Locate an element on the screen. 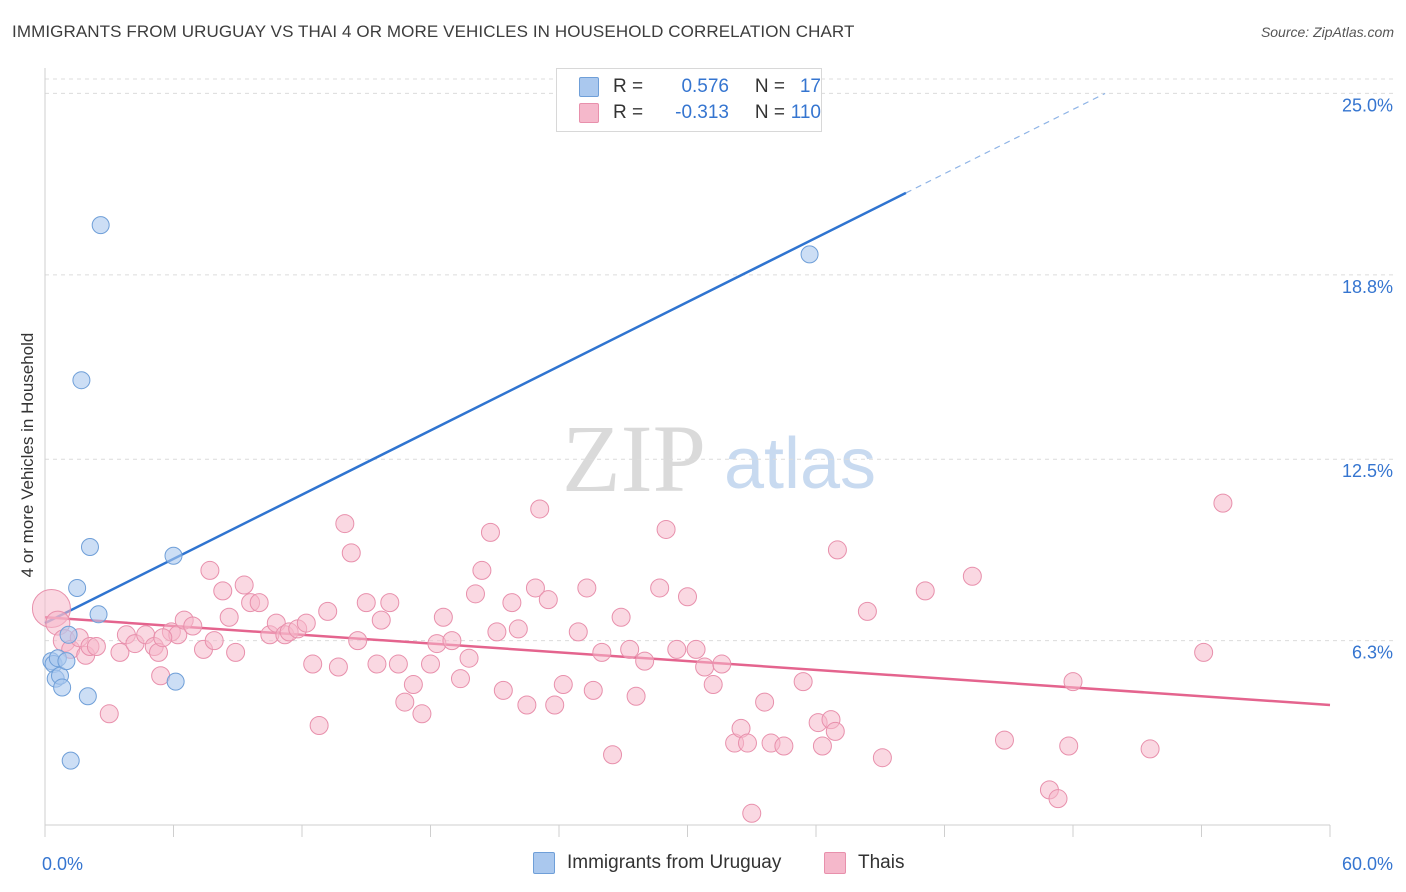  y-tick-label: 18.8% is located at coordinates (1367, 287).